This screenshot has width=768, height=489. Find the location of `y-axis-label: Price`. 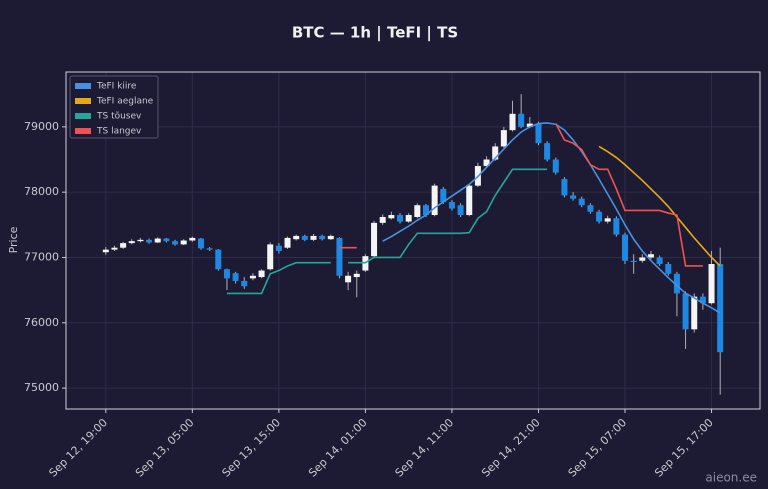

y-axis-label: Price is located at coordinates (13, 239).